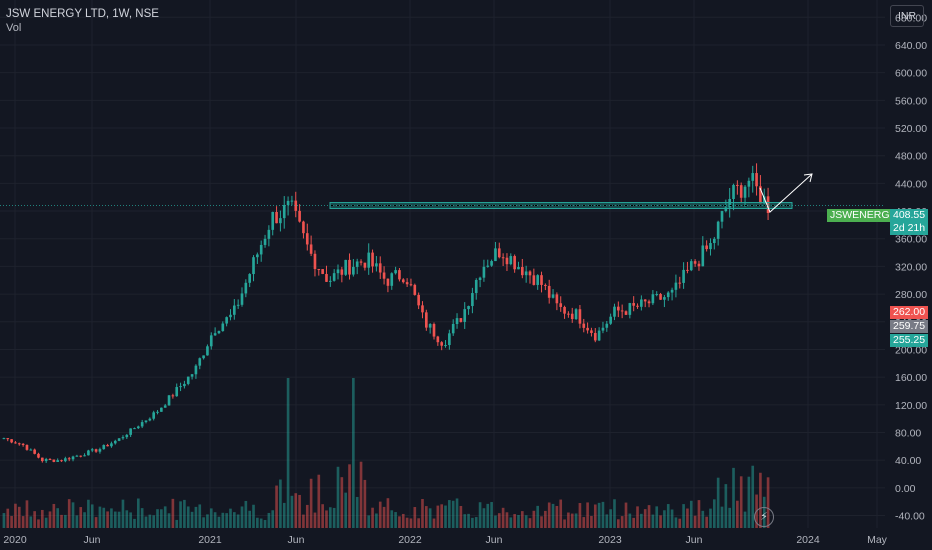 This screenshot has height=550, width=932. I want to click on y-tick-label: 80.00, so click(908, 434).